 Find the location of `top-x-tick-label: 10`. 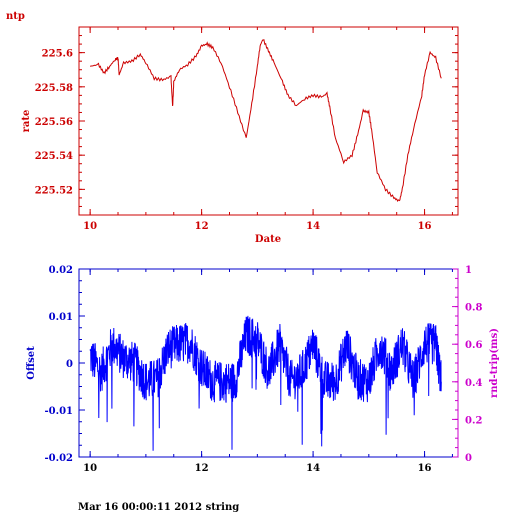

top-x-tick-label: 10 is located at coordinates (90, 226).